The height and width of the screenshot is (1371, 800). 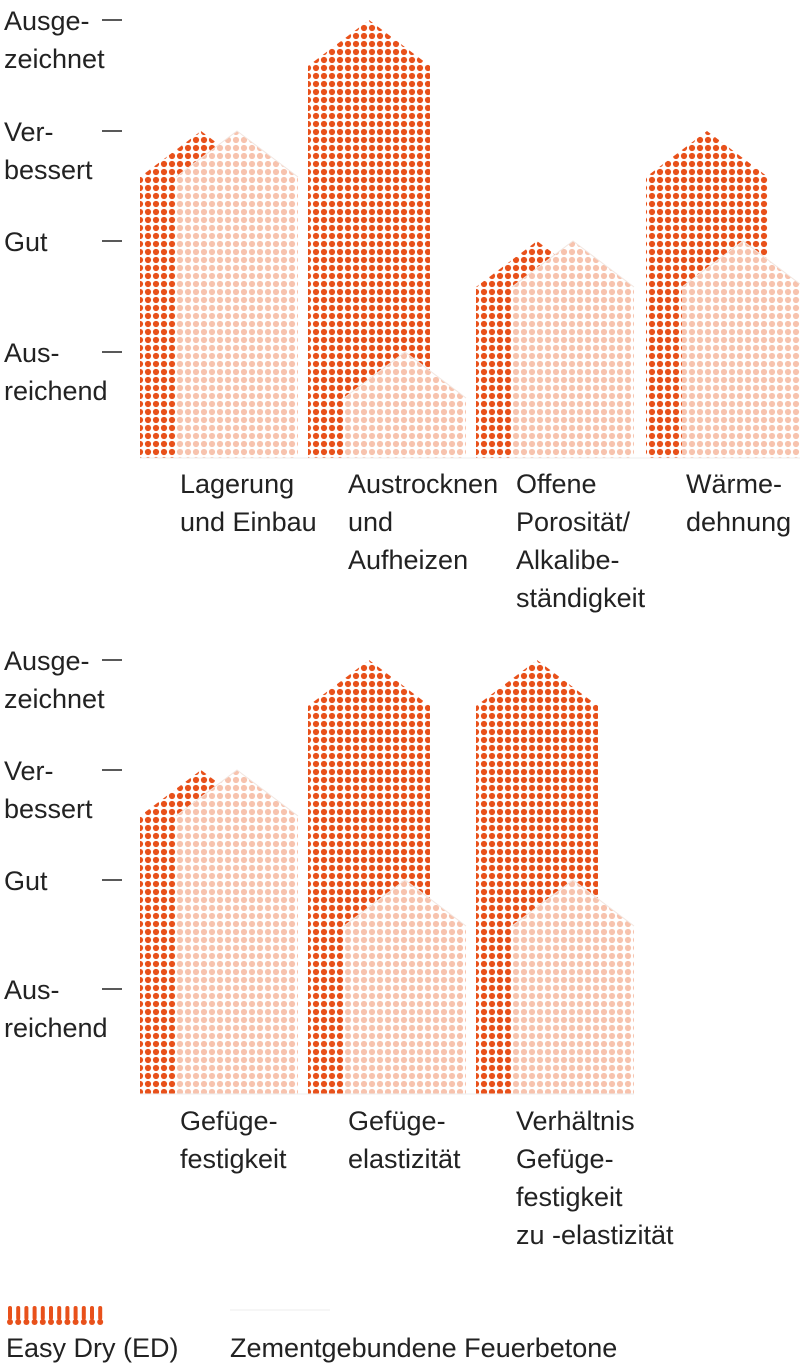 I want to click on bar-easy-dry, so click(x=369, y=239).